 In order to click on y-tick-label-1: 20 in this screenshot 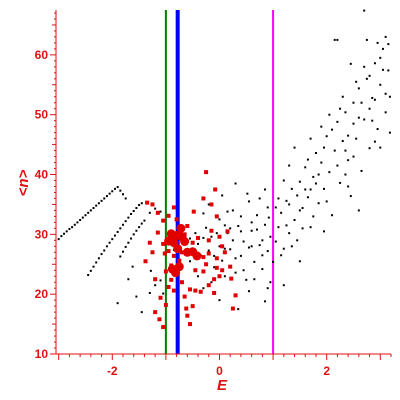, I will do `click(42, 294)`.